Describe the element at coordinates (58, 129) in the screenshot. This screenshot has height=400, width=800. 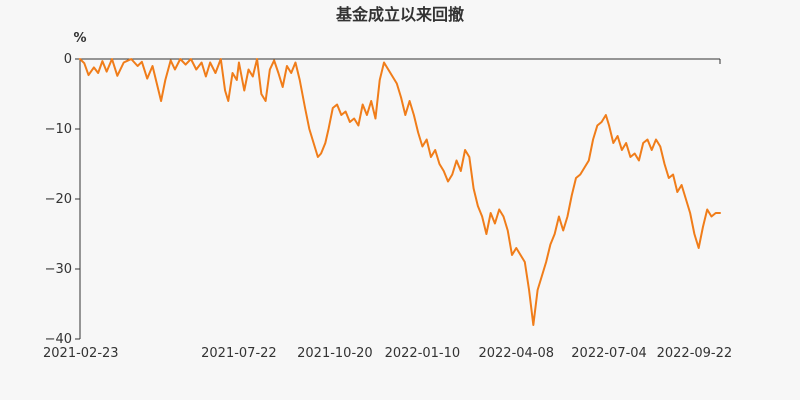
I see `y-tick-label: −10` at that location.